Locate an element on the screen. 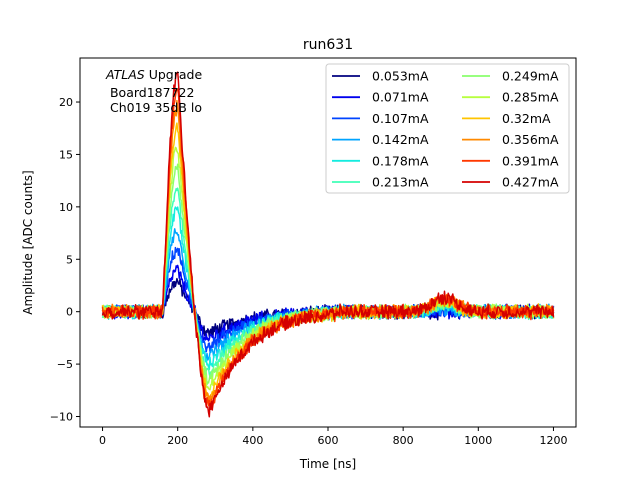 The image size is (640, 480). legend-label: 0.285mA is located at coordinates (530, 97).